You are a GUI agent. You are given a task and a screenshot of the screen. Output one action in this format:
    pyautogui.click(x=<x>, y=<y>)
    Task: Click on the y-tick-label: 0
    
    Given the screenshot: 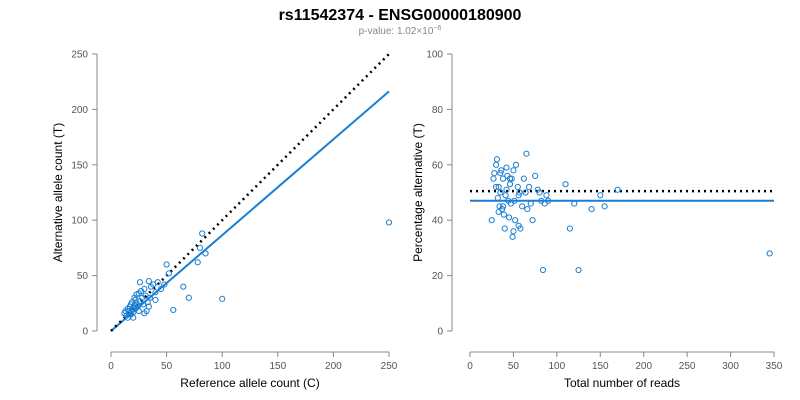 What is the action you would take?
    pyautogui.click(x=85, y=332)
    